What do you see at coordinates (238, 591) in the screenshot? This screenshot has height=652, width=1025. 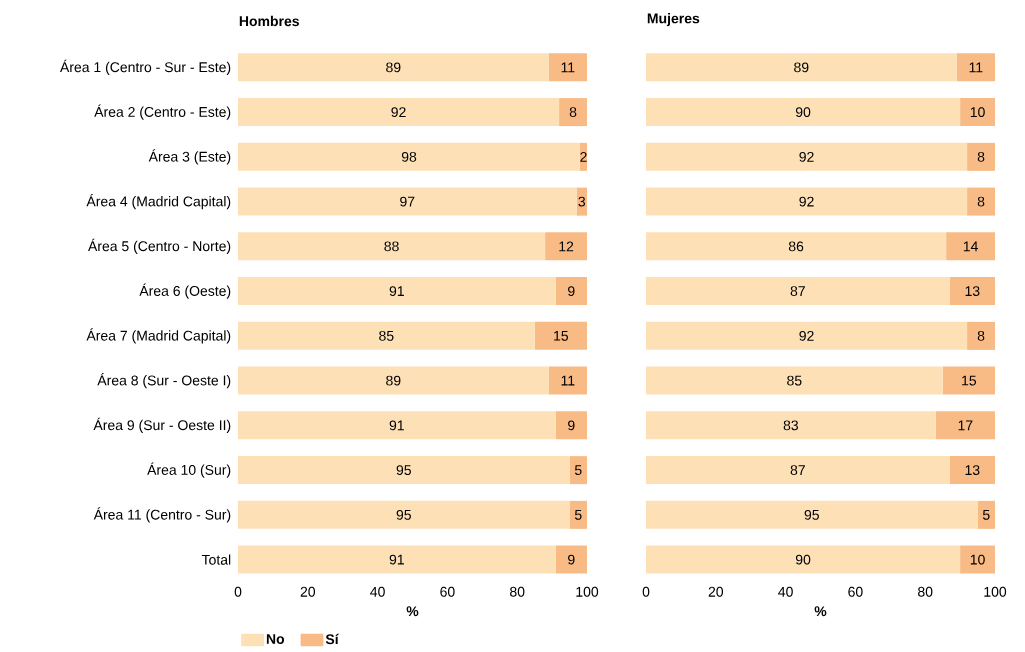 I see `x-tick-label: 0` at bounding box center [238, 591].